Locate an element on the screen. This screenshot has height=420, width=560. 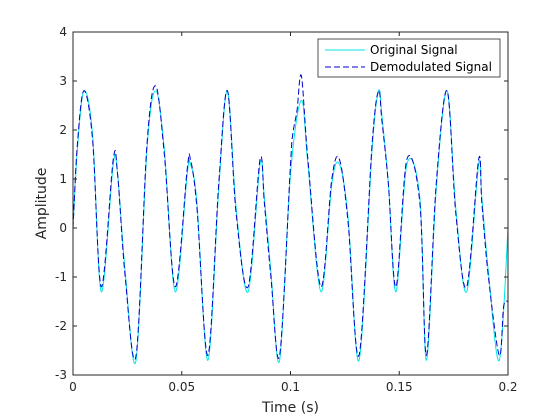
y-tick-label: 4 is located at coordinates (63, 32).